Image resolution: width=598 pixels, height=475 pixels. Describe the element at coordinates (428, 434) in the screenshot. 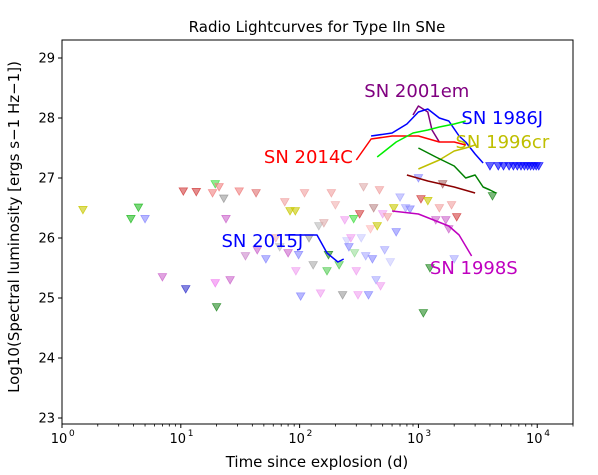

I see `x-tick-exponent: 3` at that location.